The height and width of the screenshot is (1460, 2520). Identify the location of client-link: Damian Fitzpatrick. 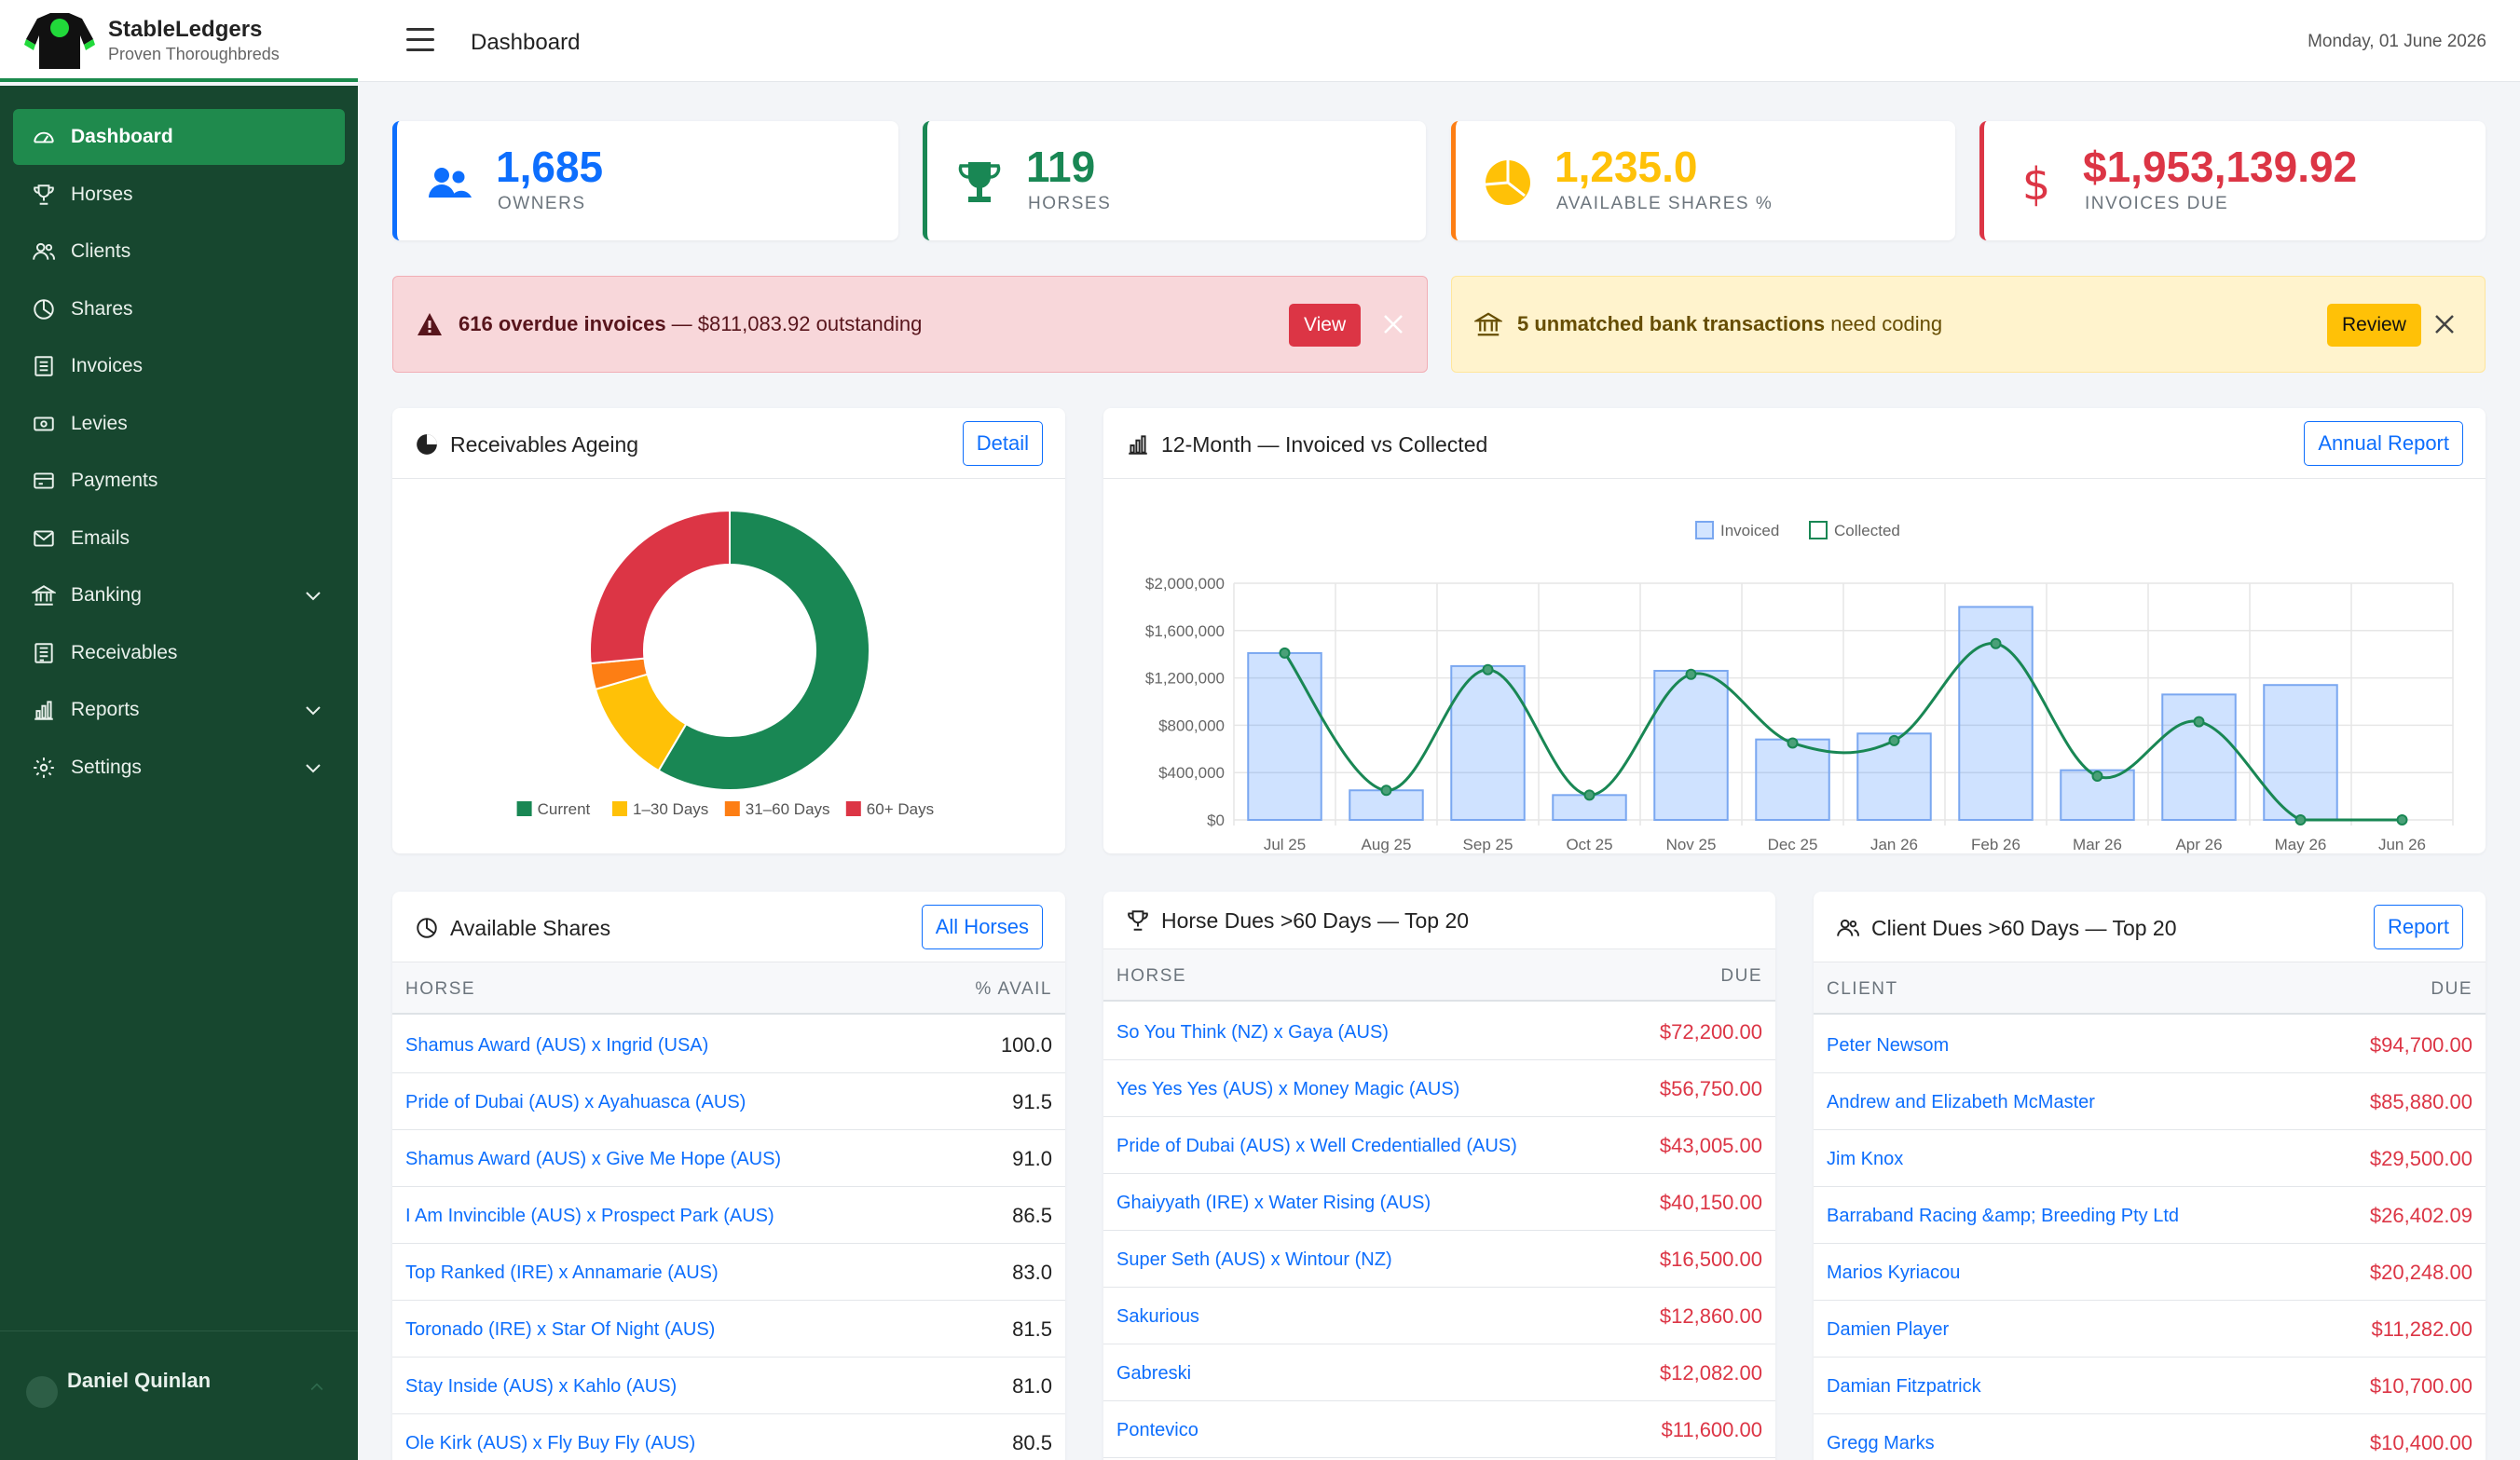
(1904, 1386).